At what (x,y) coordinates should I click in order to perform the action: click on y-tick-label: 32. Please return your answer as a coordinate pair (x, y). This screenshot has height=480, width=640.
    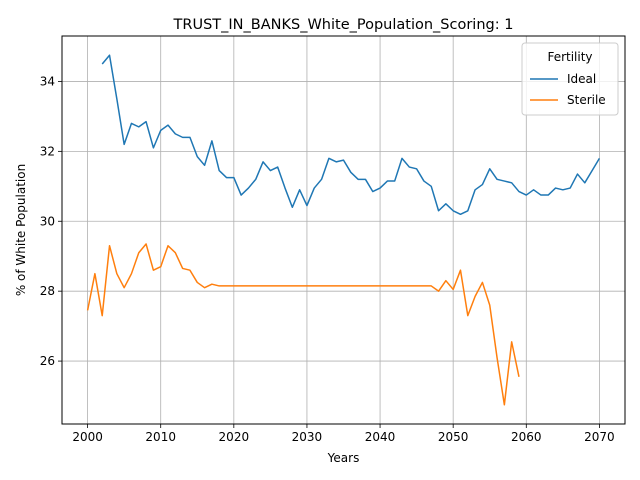
    Looking at the image, I should click on (47, 151).